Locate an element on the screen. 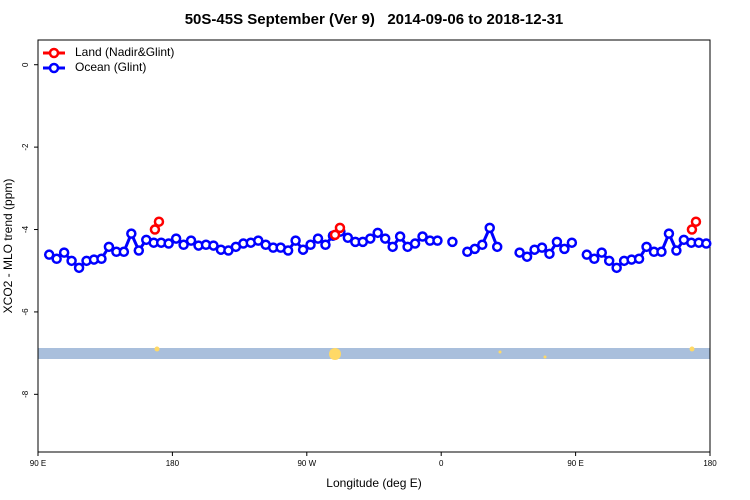 This screenshot has width=750, height=500. x-axis-label: Longitude (deg E) is located at coordinates (373, 483).